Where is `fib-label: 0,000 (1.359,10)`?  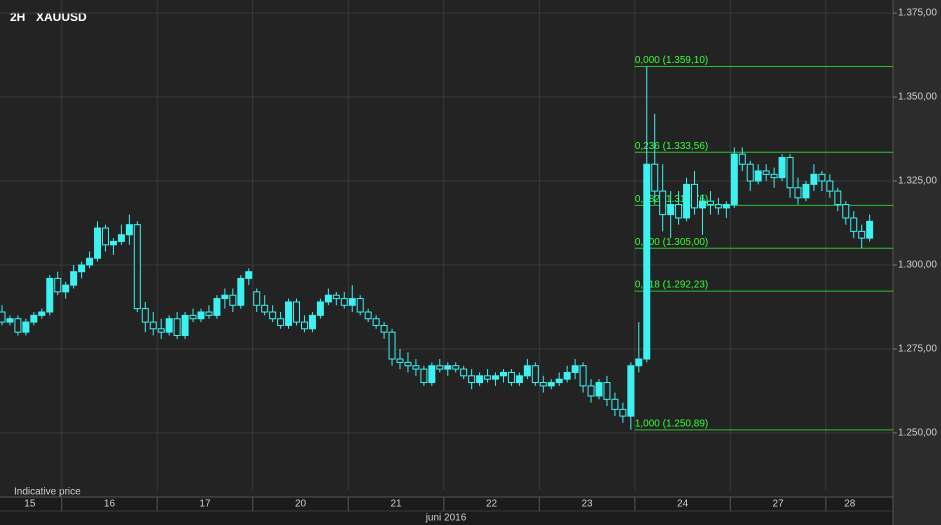 fib-label: 0,000 (1.359,10) is located at coordinates (671, 60).